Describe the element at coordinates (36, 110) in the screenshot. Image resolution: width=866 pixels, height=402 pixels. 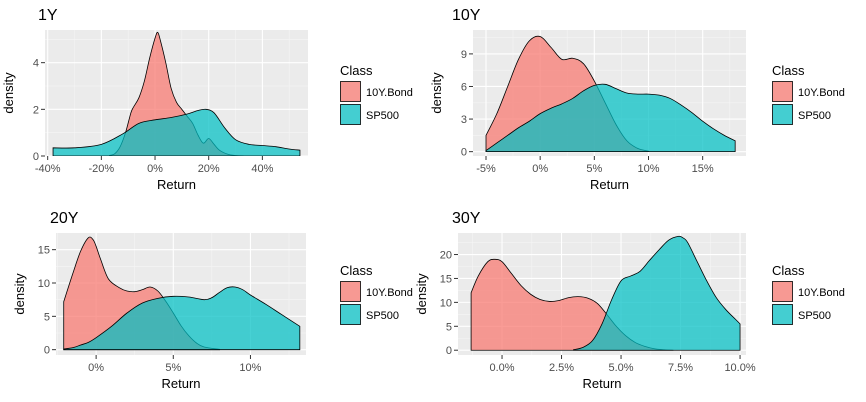
I see `y-tick-label: 2` at that location.